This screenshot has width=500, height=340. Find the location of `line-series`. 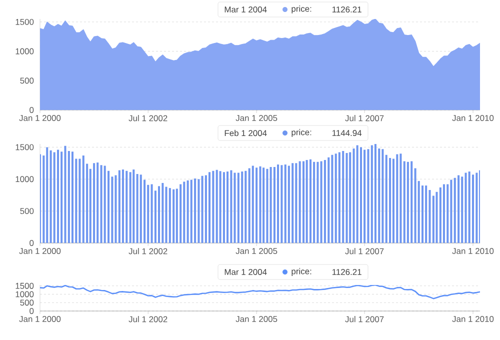

line-series is located at coordinates (260, 292).